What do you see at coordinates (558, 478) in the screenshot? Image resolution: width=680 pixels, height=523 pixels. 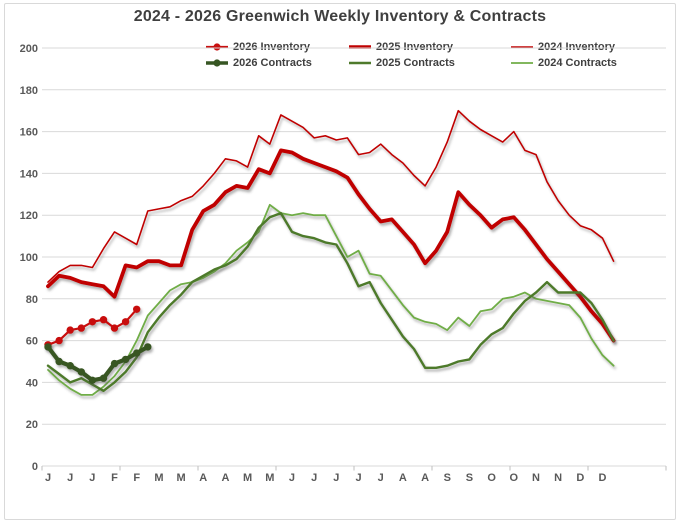 I see `x-tick-label-23: N` at bounding box center [558, 478].